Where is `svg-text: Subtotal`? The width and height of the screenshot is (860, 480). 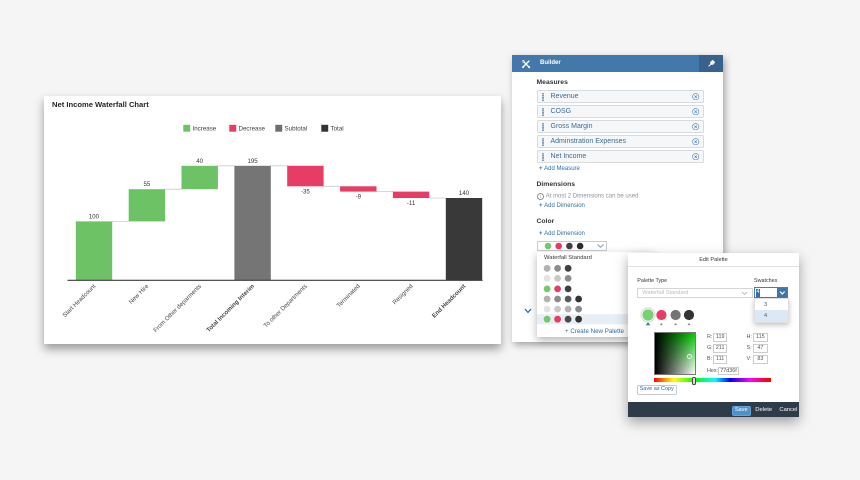 svg-text: Subtotal is located at coordinates (296, 129).